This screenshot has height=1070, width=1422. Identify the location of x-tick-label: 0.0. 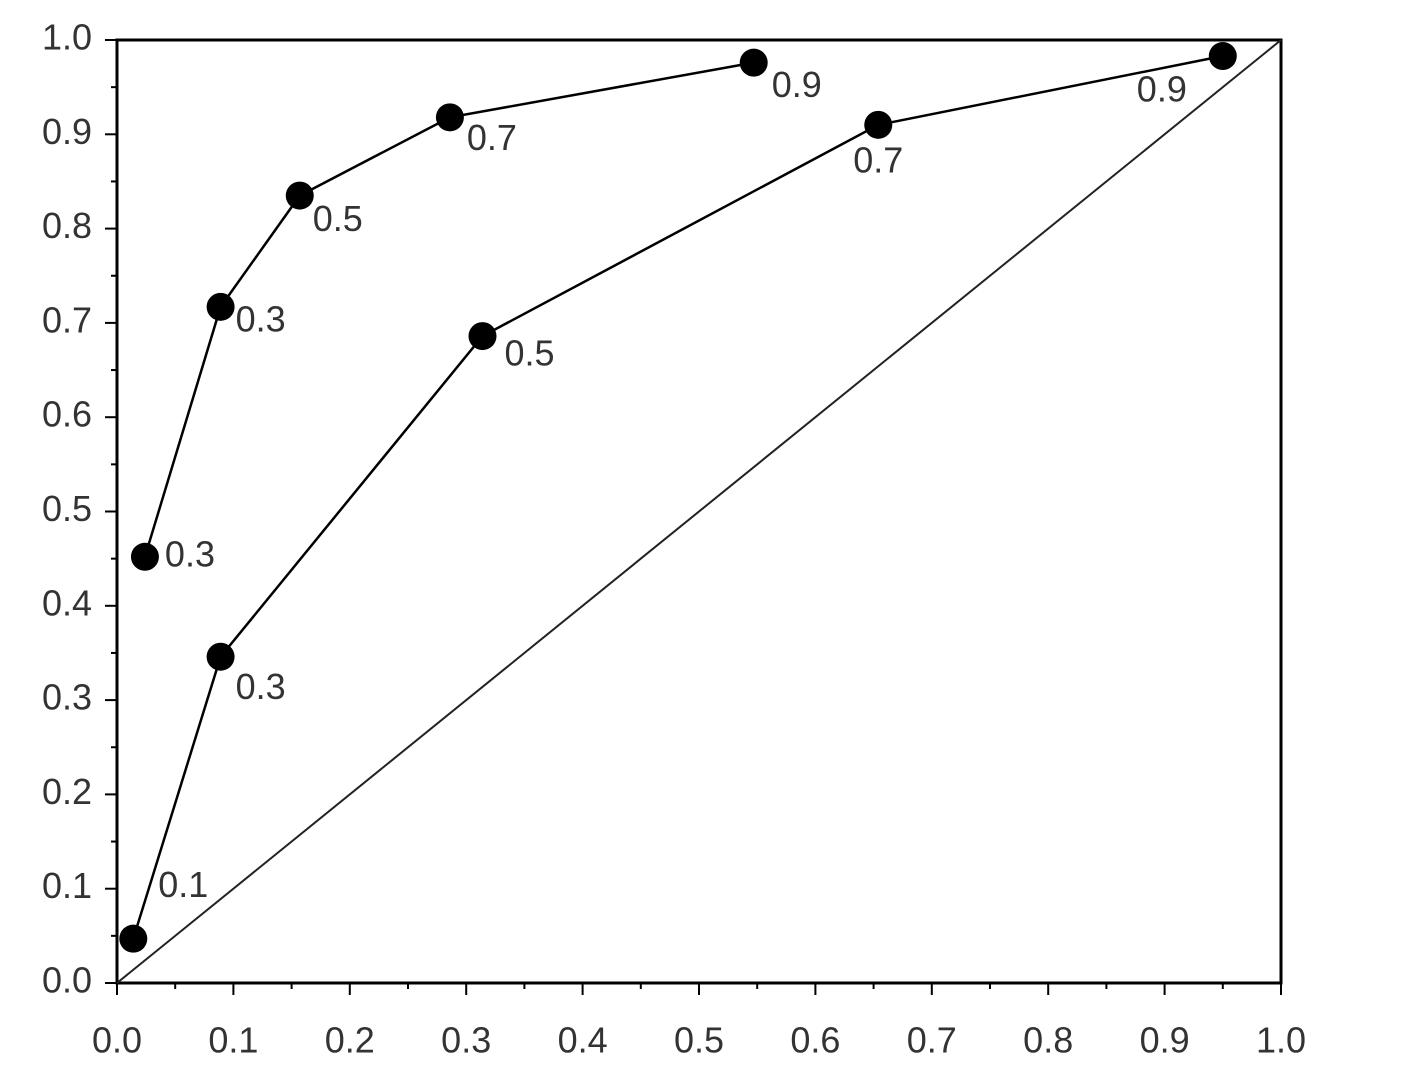
(117, 1040).